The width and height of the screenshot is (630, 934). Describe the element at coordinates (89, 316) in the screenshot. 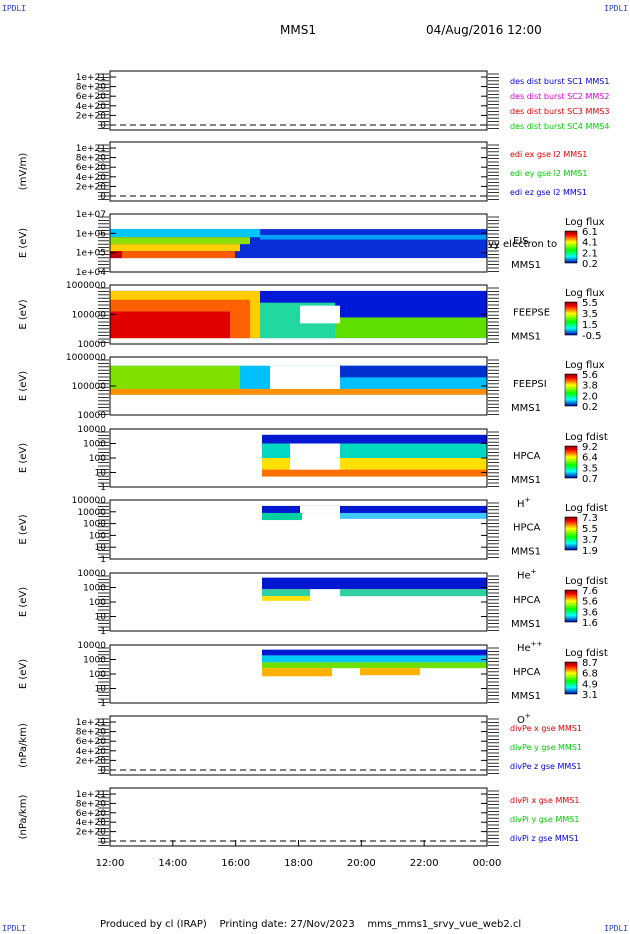

I see `ytick-label-feepse-1: 100000` at that location.